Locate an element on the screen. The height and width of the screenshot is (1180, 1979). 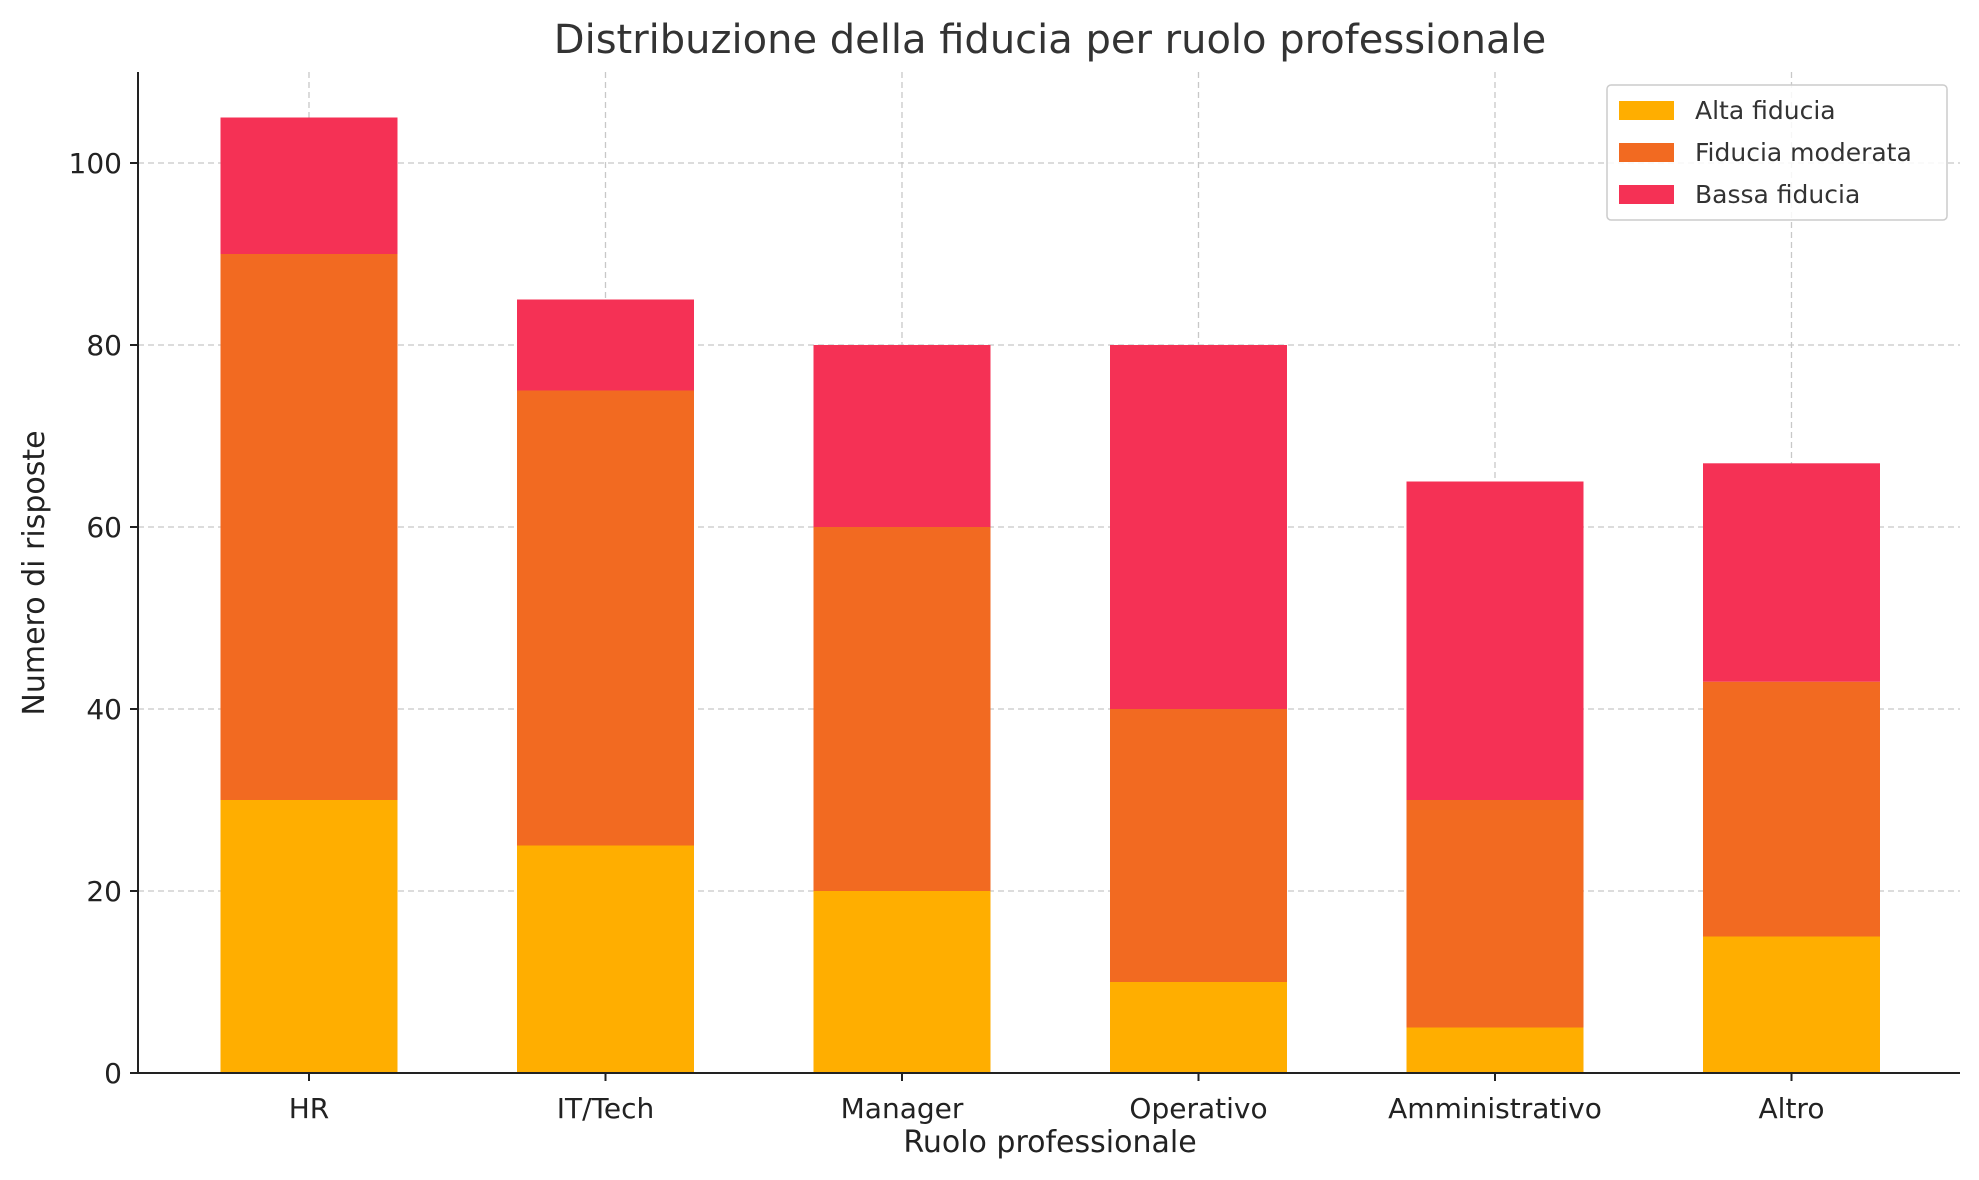
y-tick-label: 60 is located at coordinates (104, 527).